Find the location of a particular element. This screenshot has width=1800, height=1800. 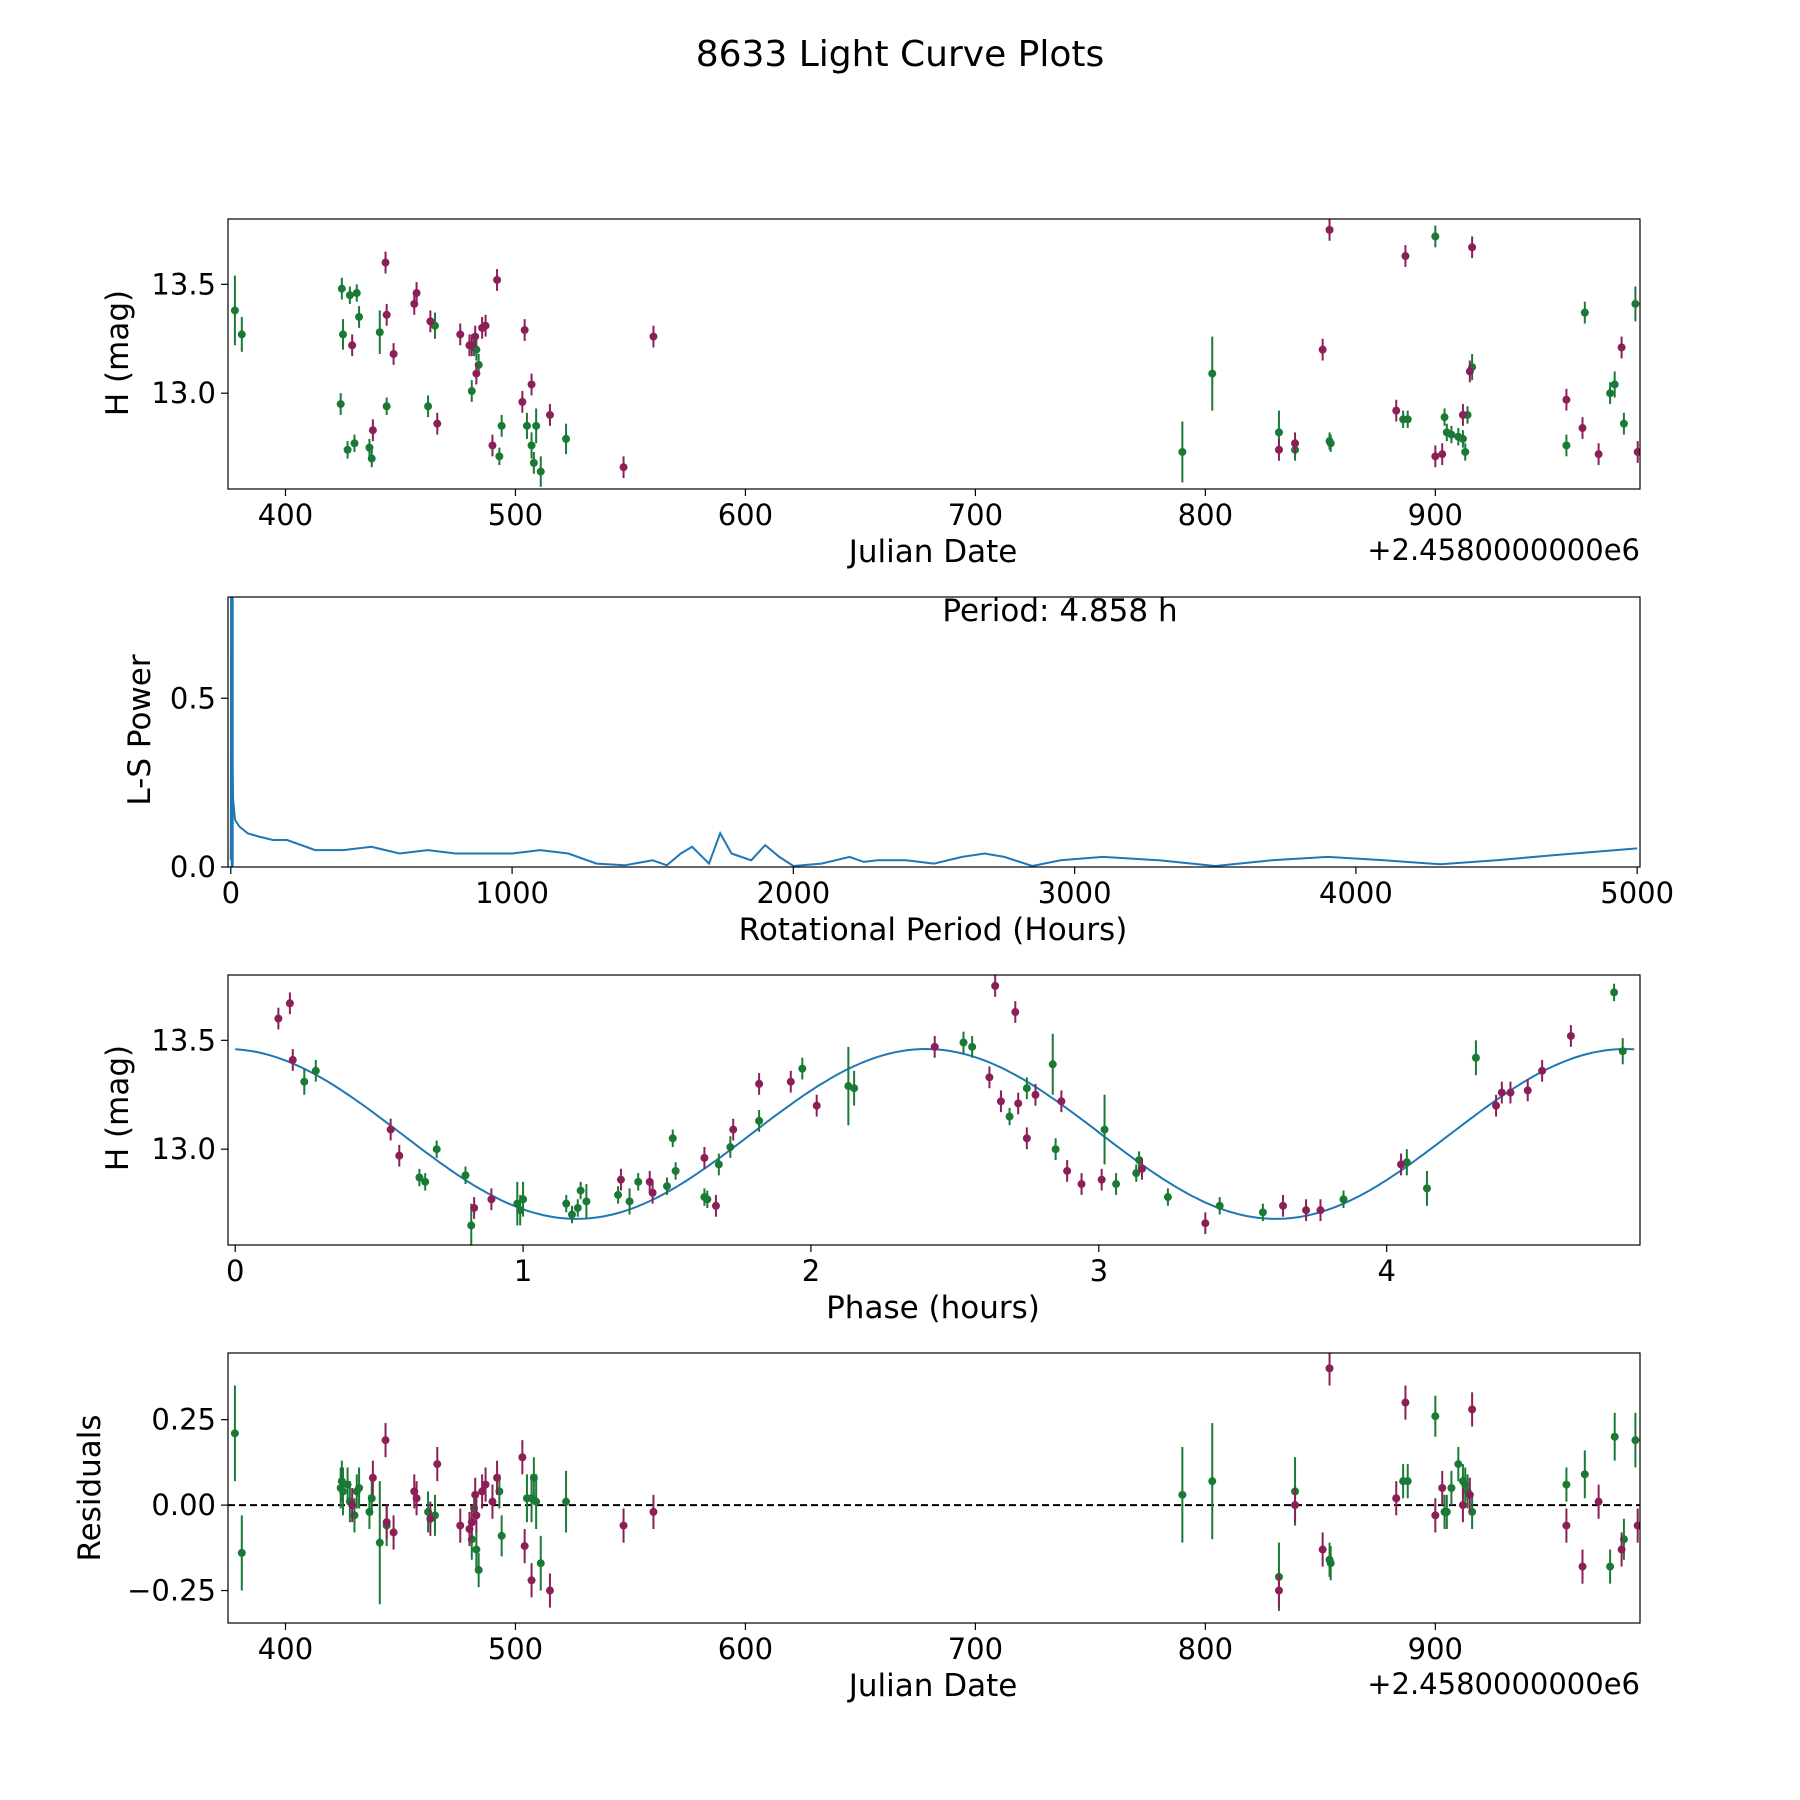

periodogram-data is located at coordinates (933, 732).